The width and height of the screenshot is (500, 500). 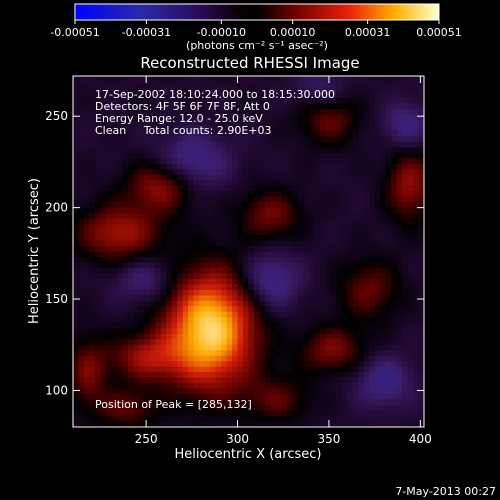 I want to click on x-tick-label: 400, so click(x=420, y=439).